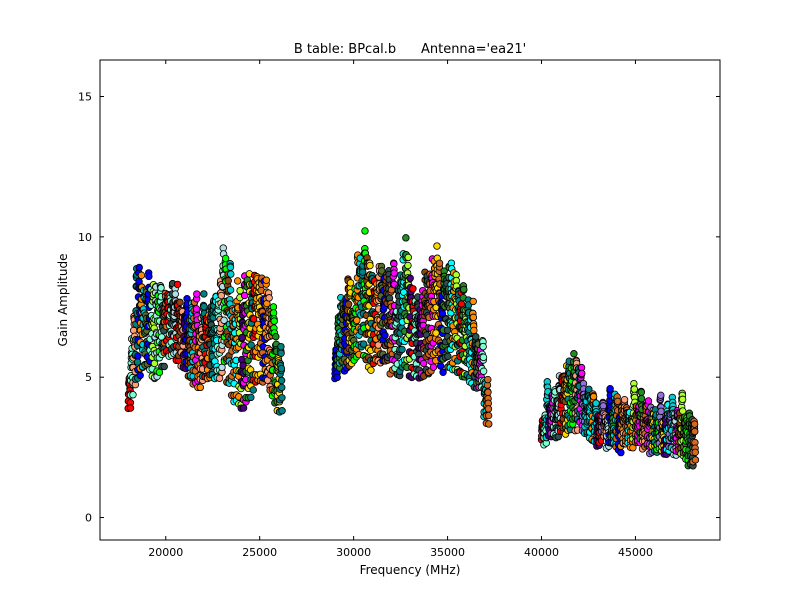 This screenshot has width=800, height=600. I want to click on x-tick-label: 40000, so click(541, 552).